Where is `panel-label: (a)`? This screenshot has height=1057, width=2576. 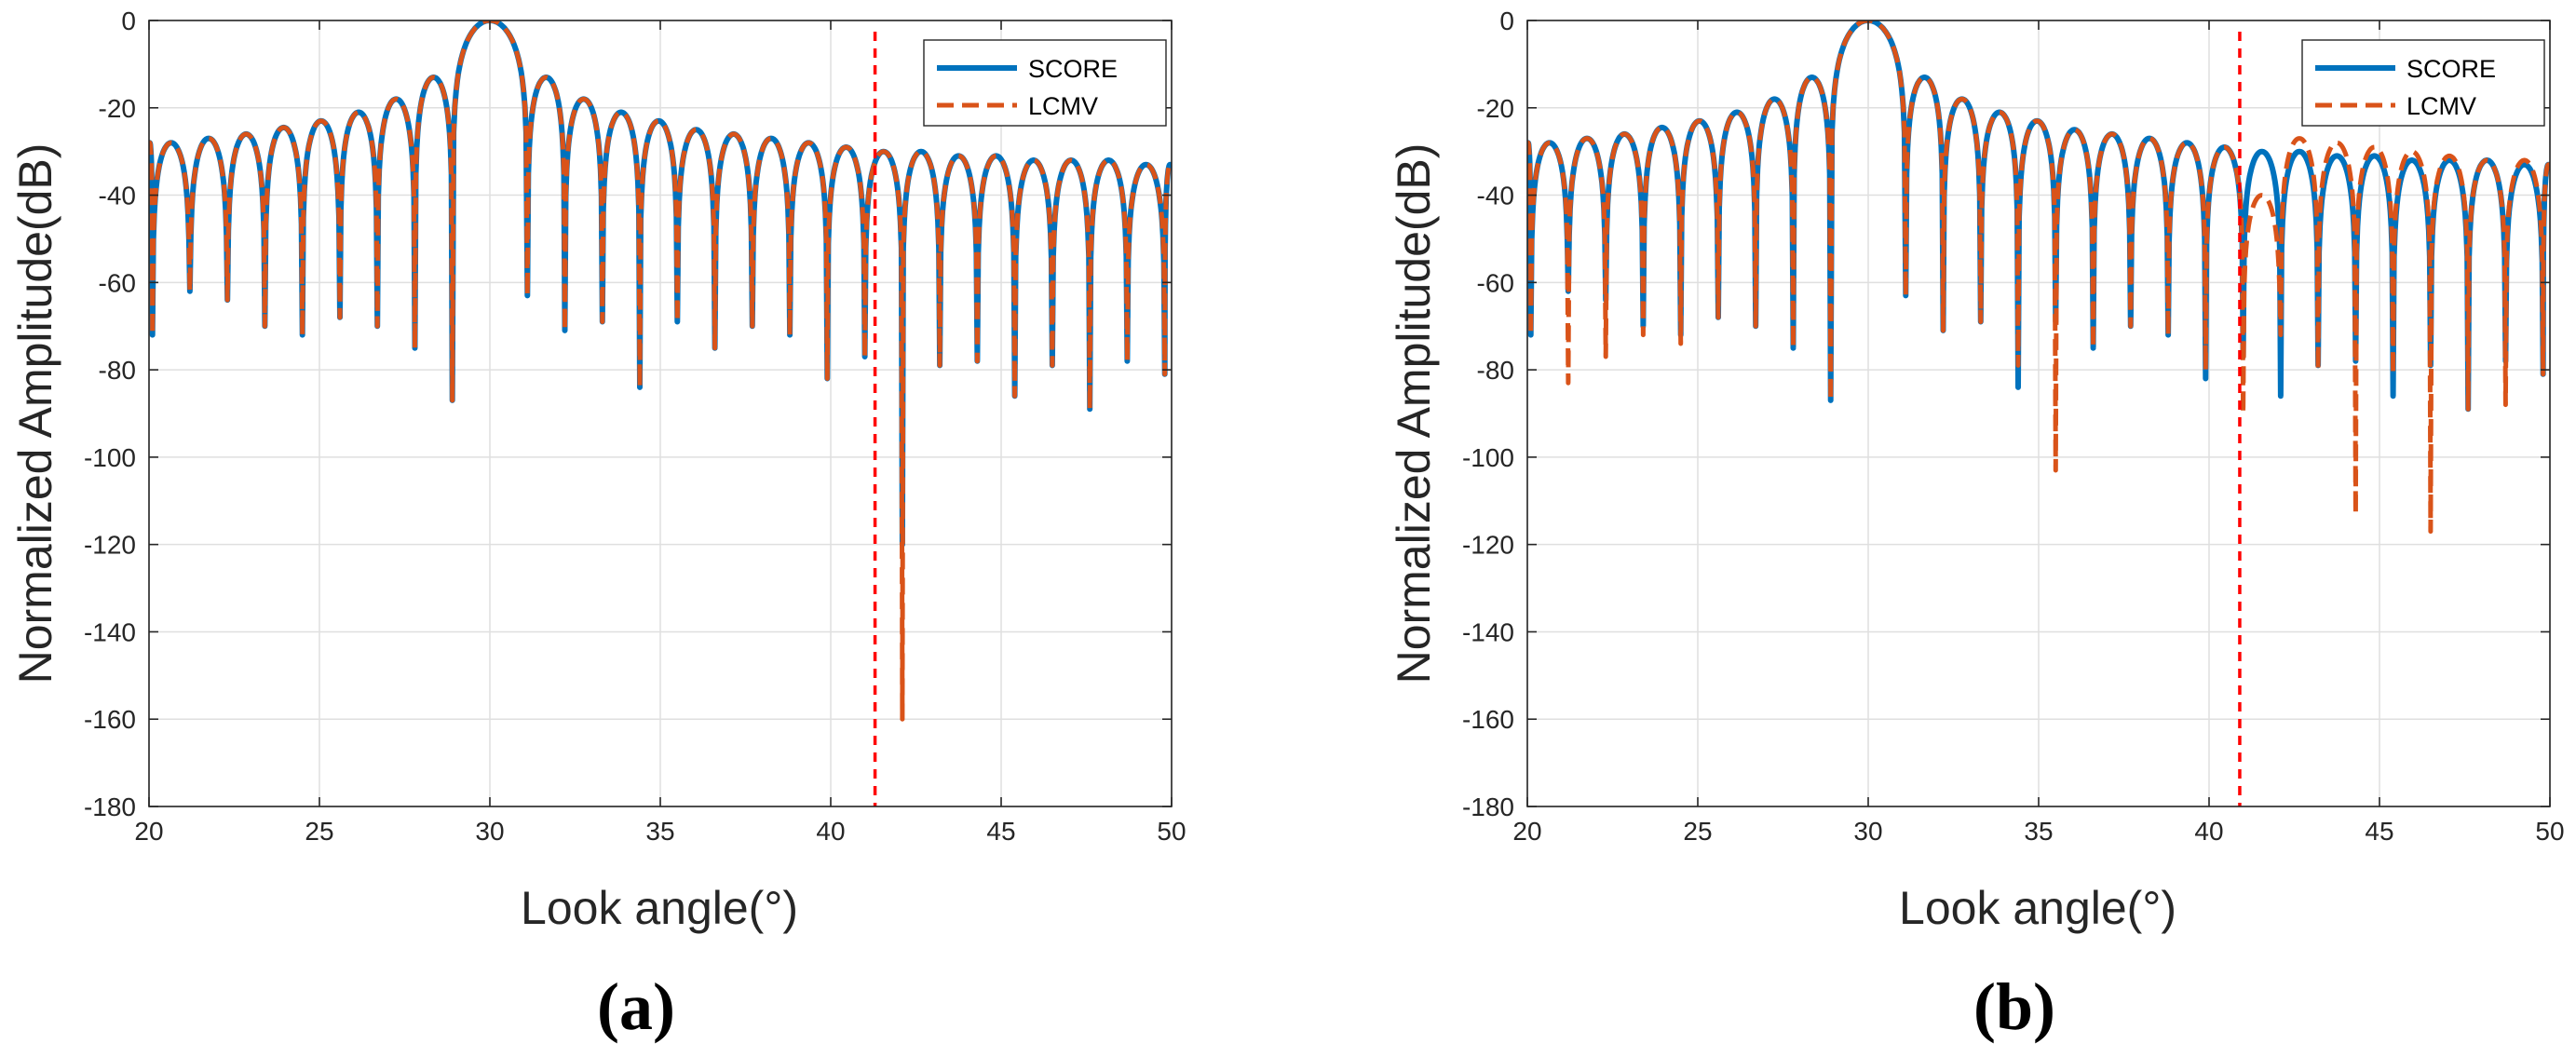 panel-label: (a) is located at coordinates (636, 1006).